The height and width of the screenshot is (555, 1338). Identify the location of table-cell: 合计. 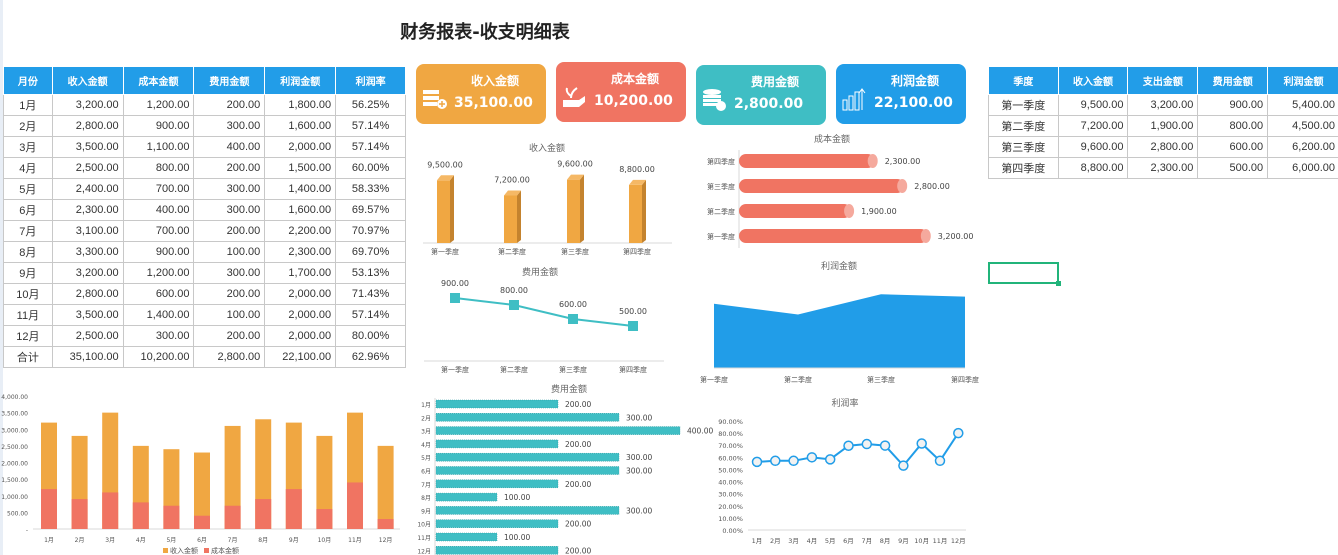
(28, 357).